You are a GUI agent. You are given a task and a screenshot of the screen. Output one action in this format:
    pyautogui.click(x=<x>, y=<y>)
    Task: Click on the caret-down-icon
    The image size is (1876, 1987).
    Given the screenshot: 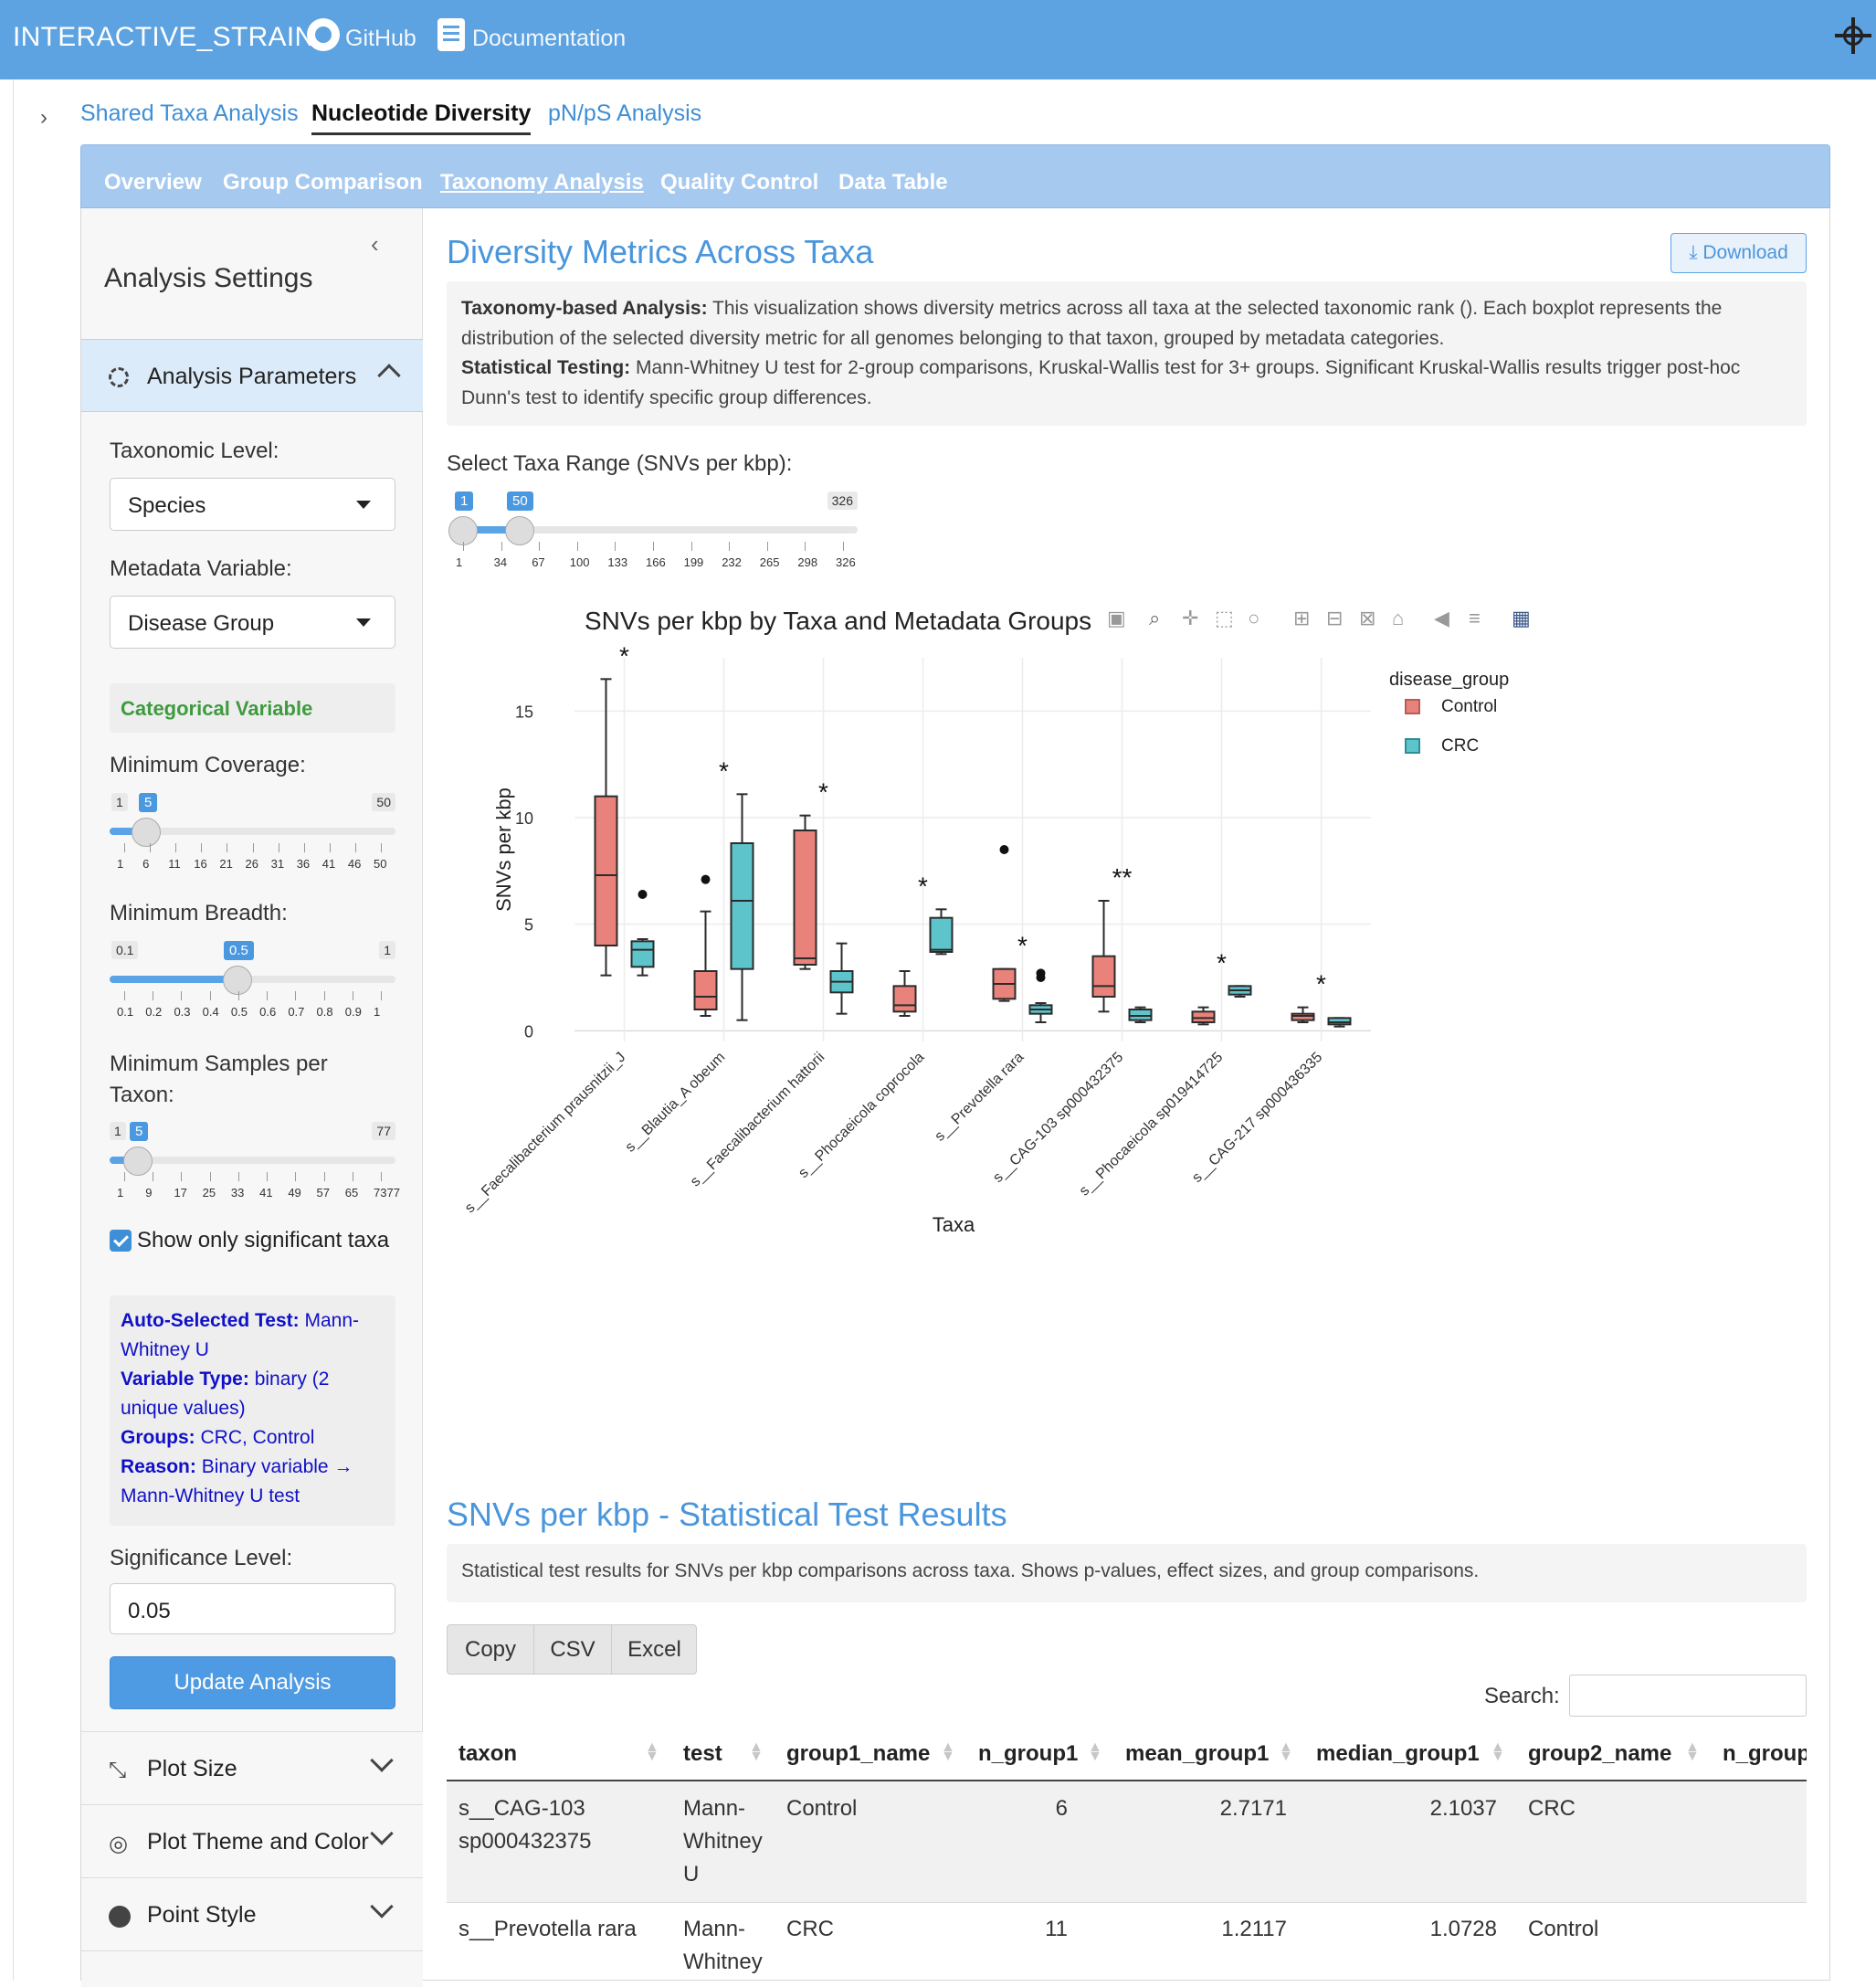 What is the action you would take?
    pyautogui.click(x=363, y=622)
    